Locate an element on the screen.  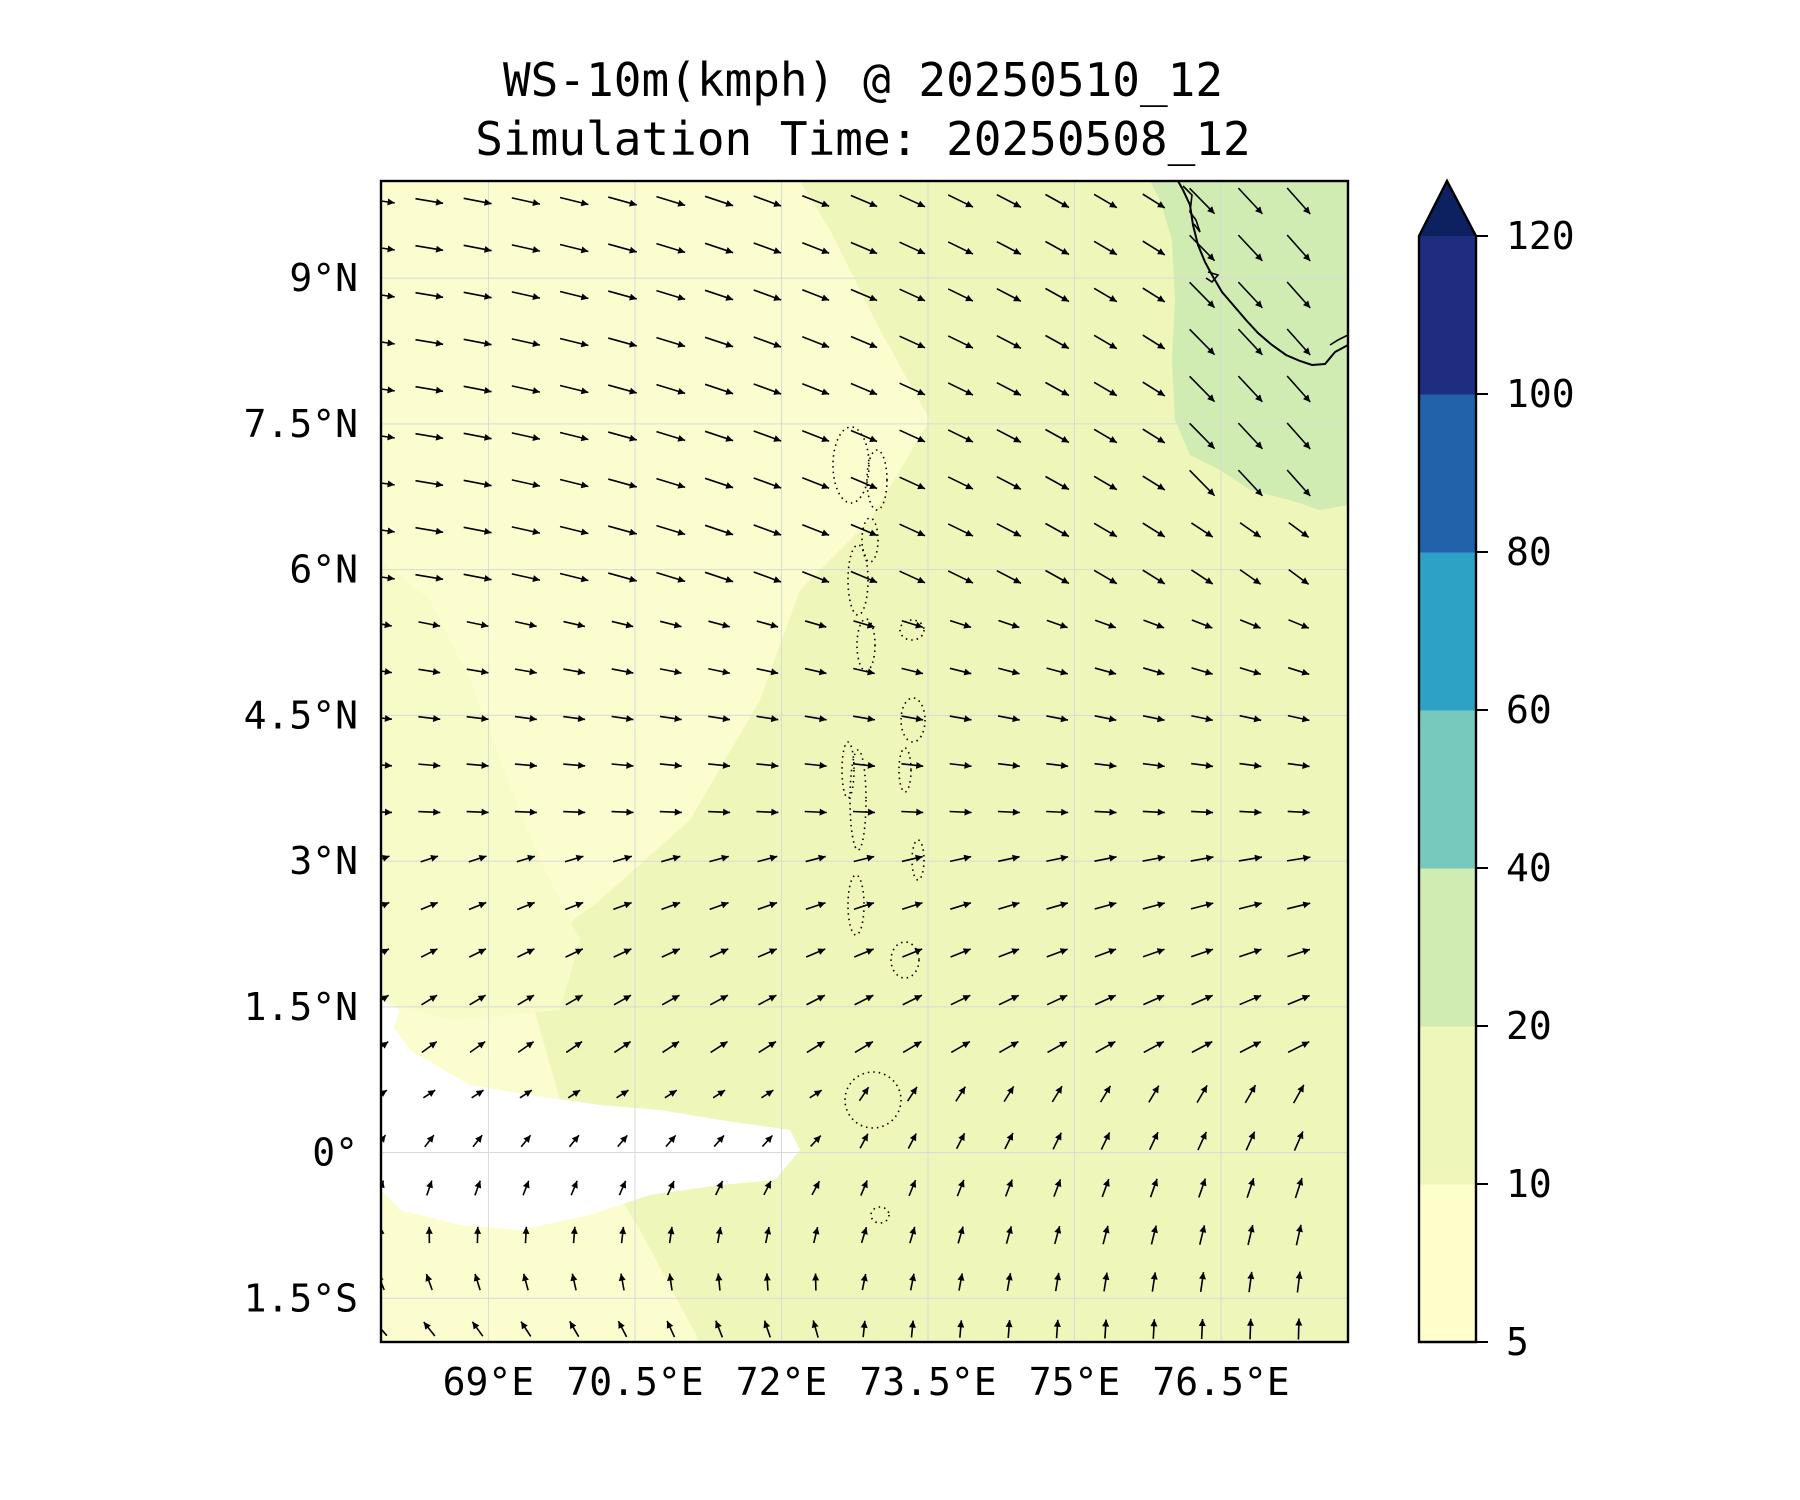
india-coastline is located at coordinates (1262, 274).